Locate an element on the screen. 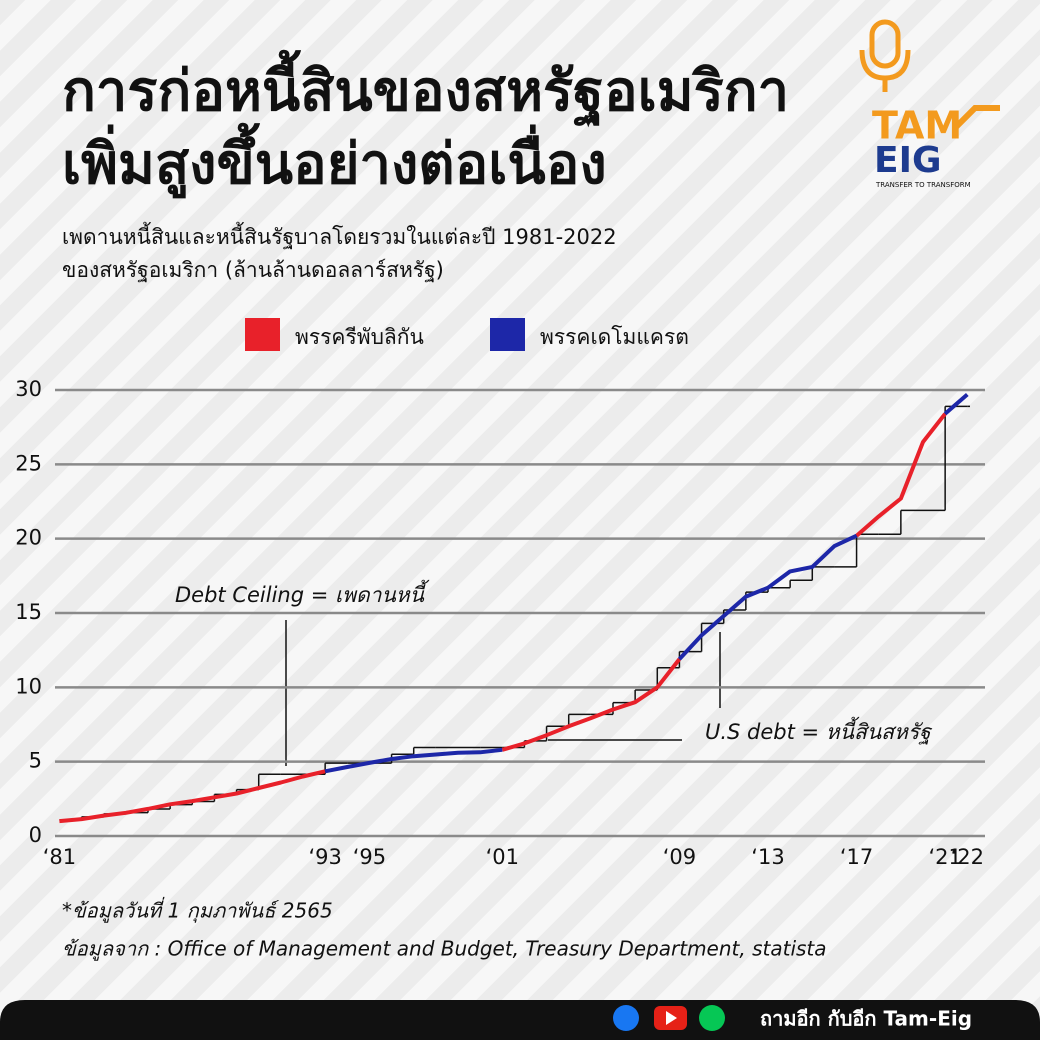  annotation: U.S debt = หนี้สินสหรัฐ is located at coordinates (819, 730).